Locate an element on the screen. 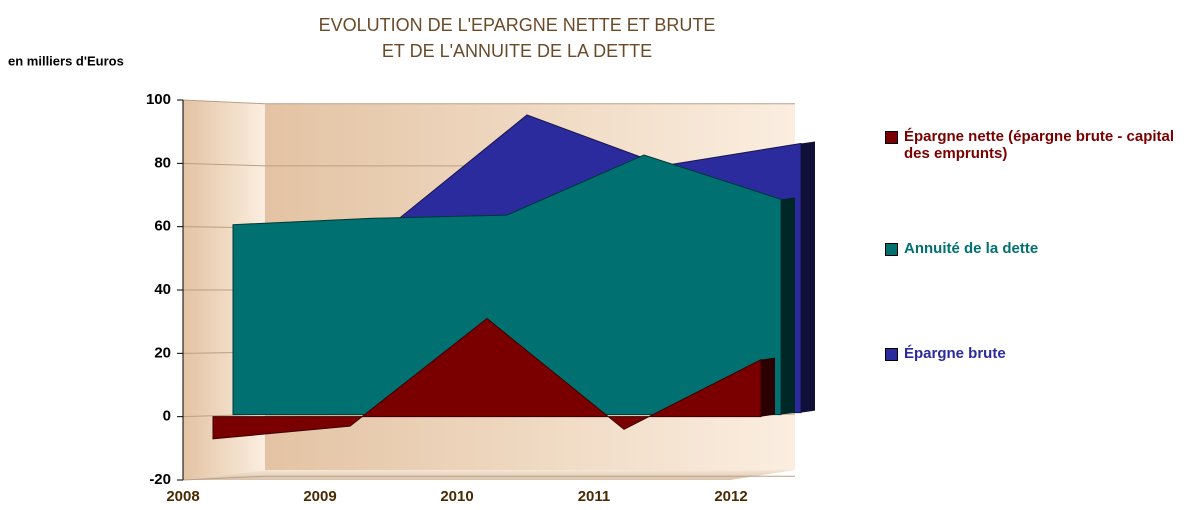 This screenshot has width=1200, height=510. y-tick-label: 80 is located at coordinates (162, 162).